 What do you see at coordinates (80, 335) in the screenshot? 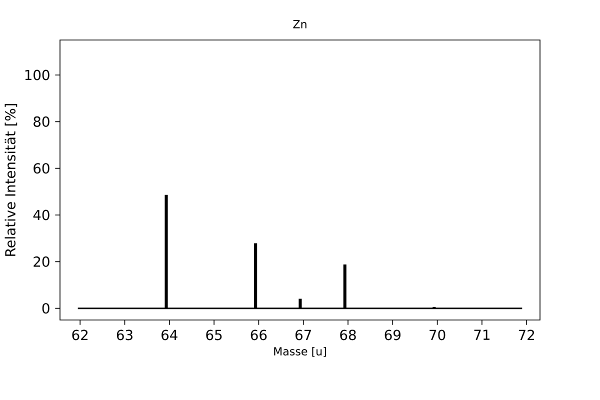
I see `x-tick-label: 62` at bounding box center [80, 335].